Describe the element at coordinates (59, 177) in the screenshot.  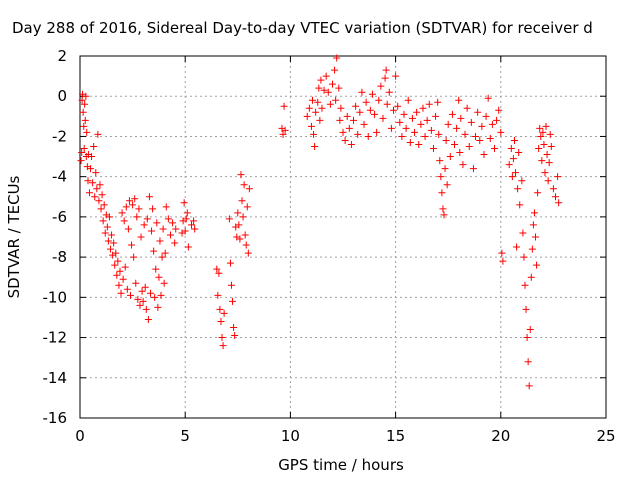
I see `y-tick-label: -4` at that location.